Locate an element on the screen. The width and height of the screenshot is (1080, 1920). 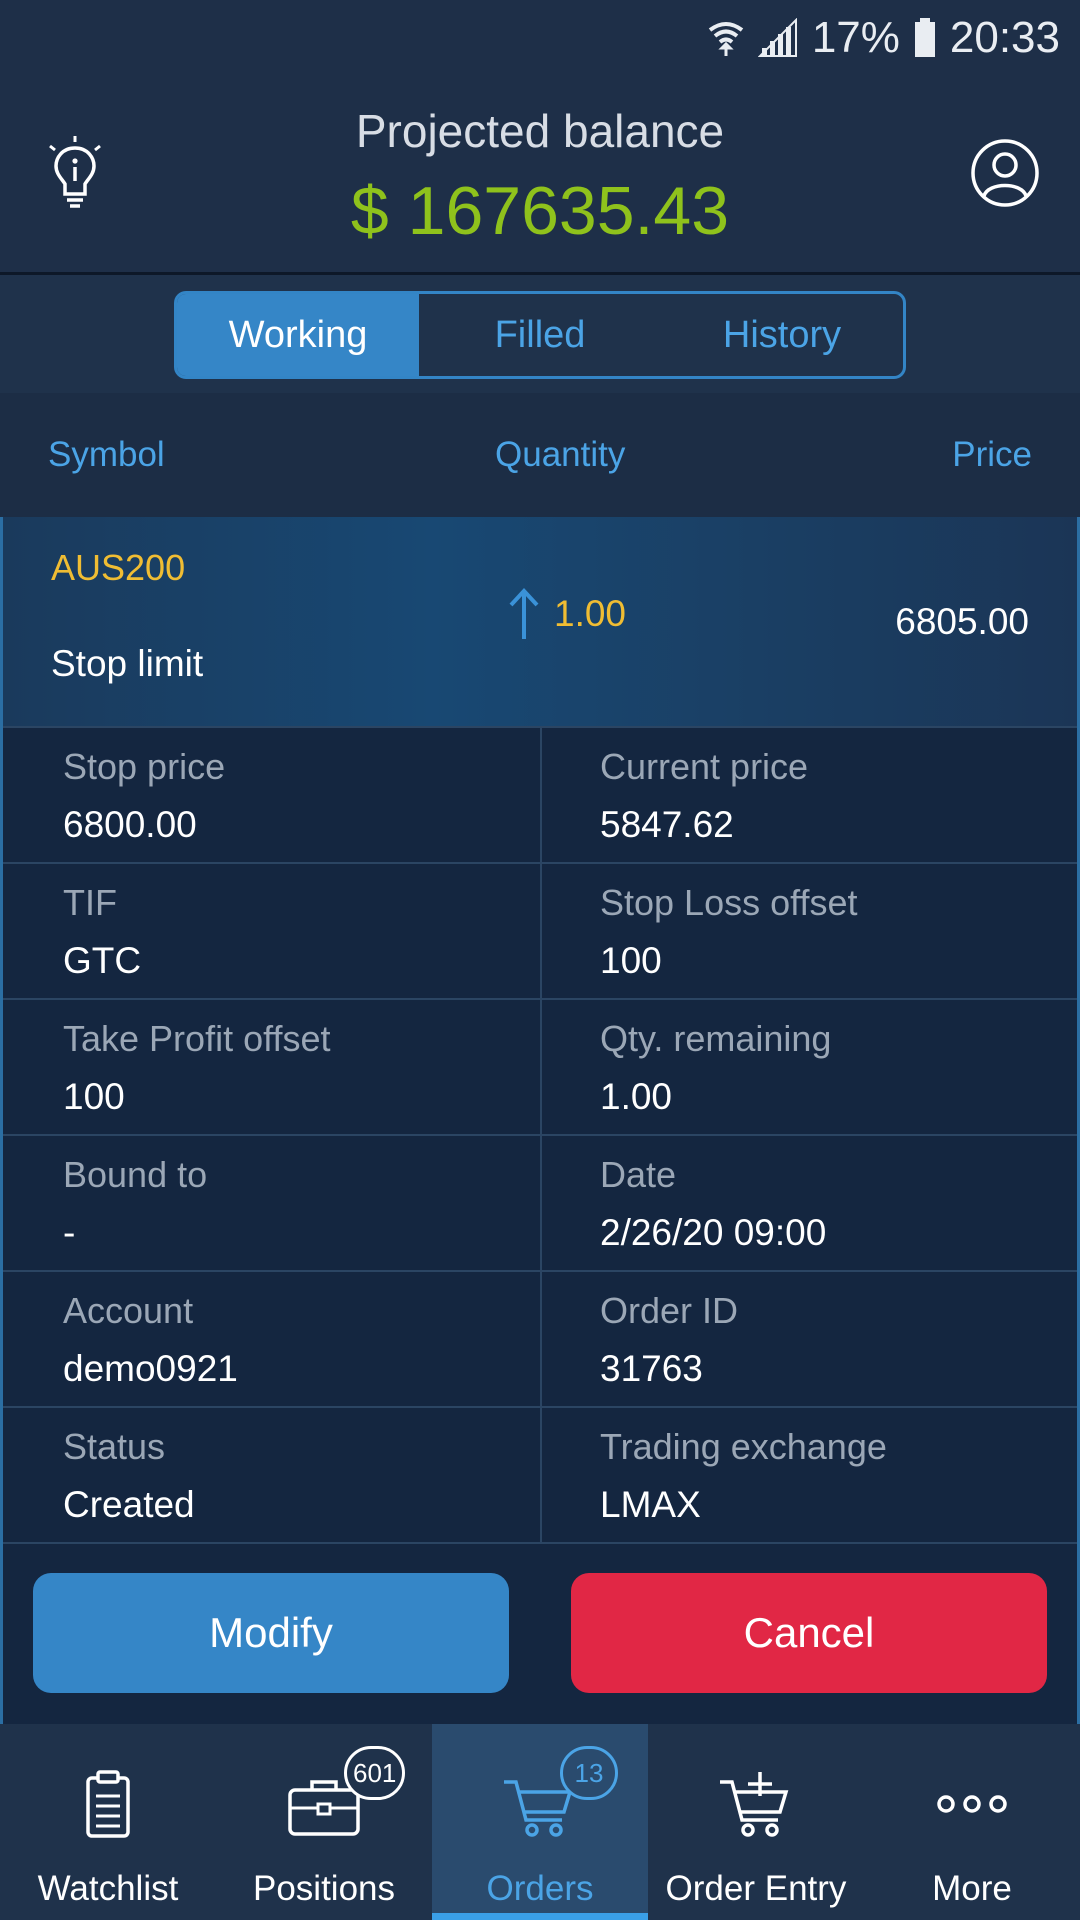
detail-tif: TIF GTC is located at coordinates (271, 931).